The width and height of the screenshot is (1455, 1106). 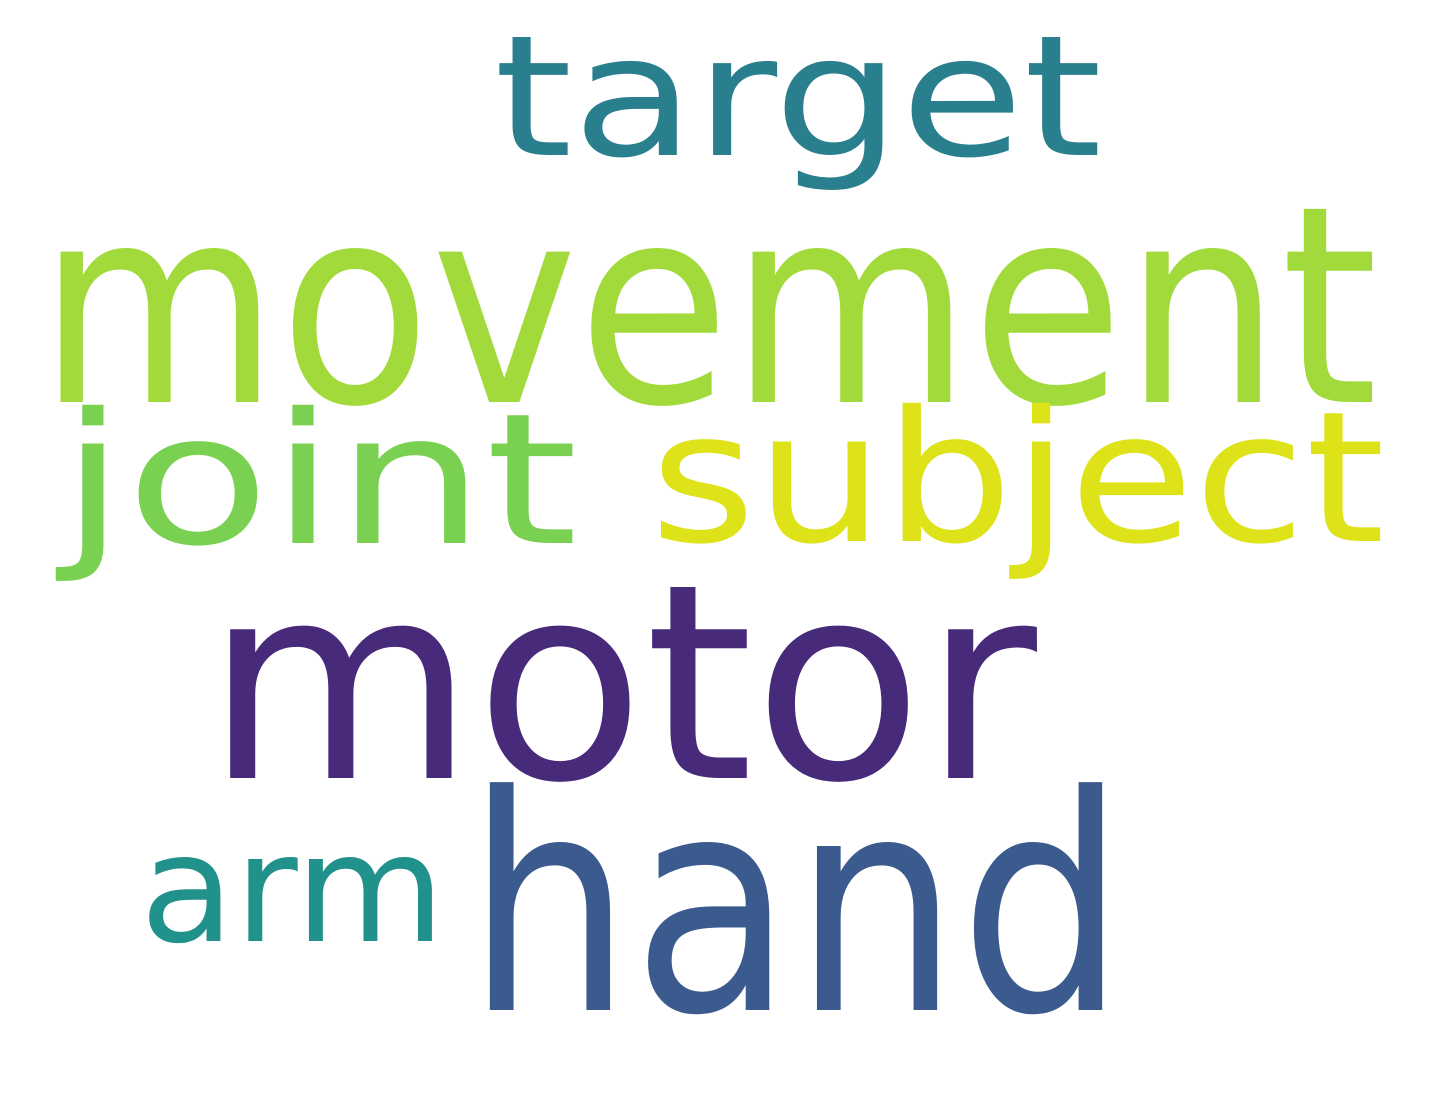 What do you see at coordinates (796, 906) in the screenshot?
I see `word-hand: hand` at bounding box center [796, 906].